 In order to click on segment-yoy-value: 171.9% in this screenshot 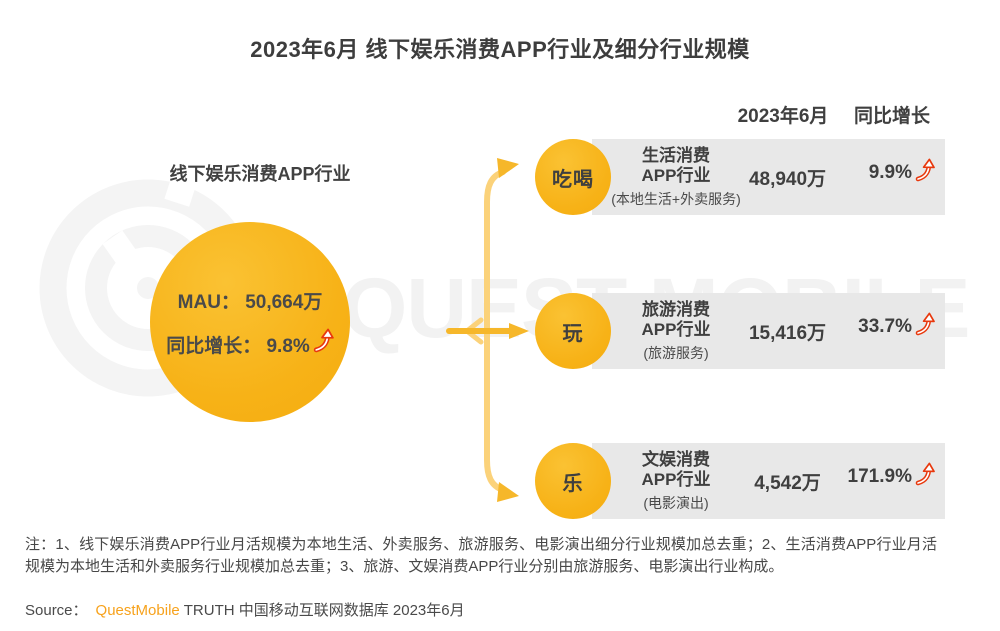, I will do `click(879, 476)`.